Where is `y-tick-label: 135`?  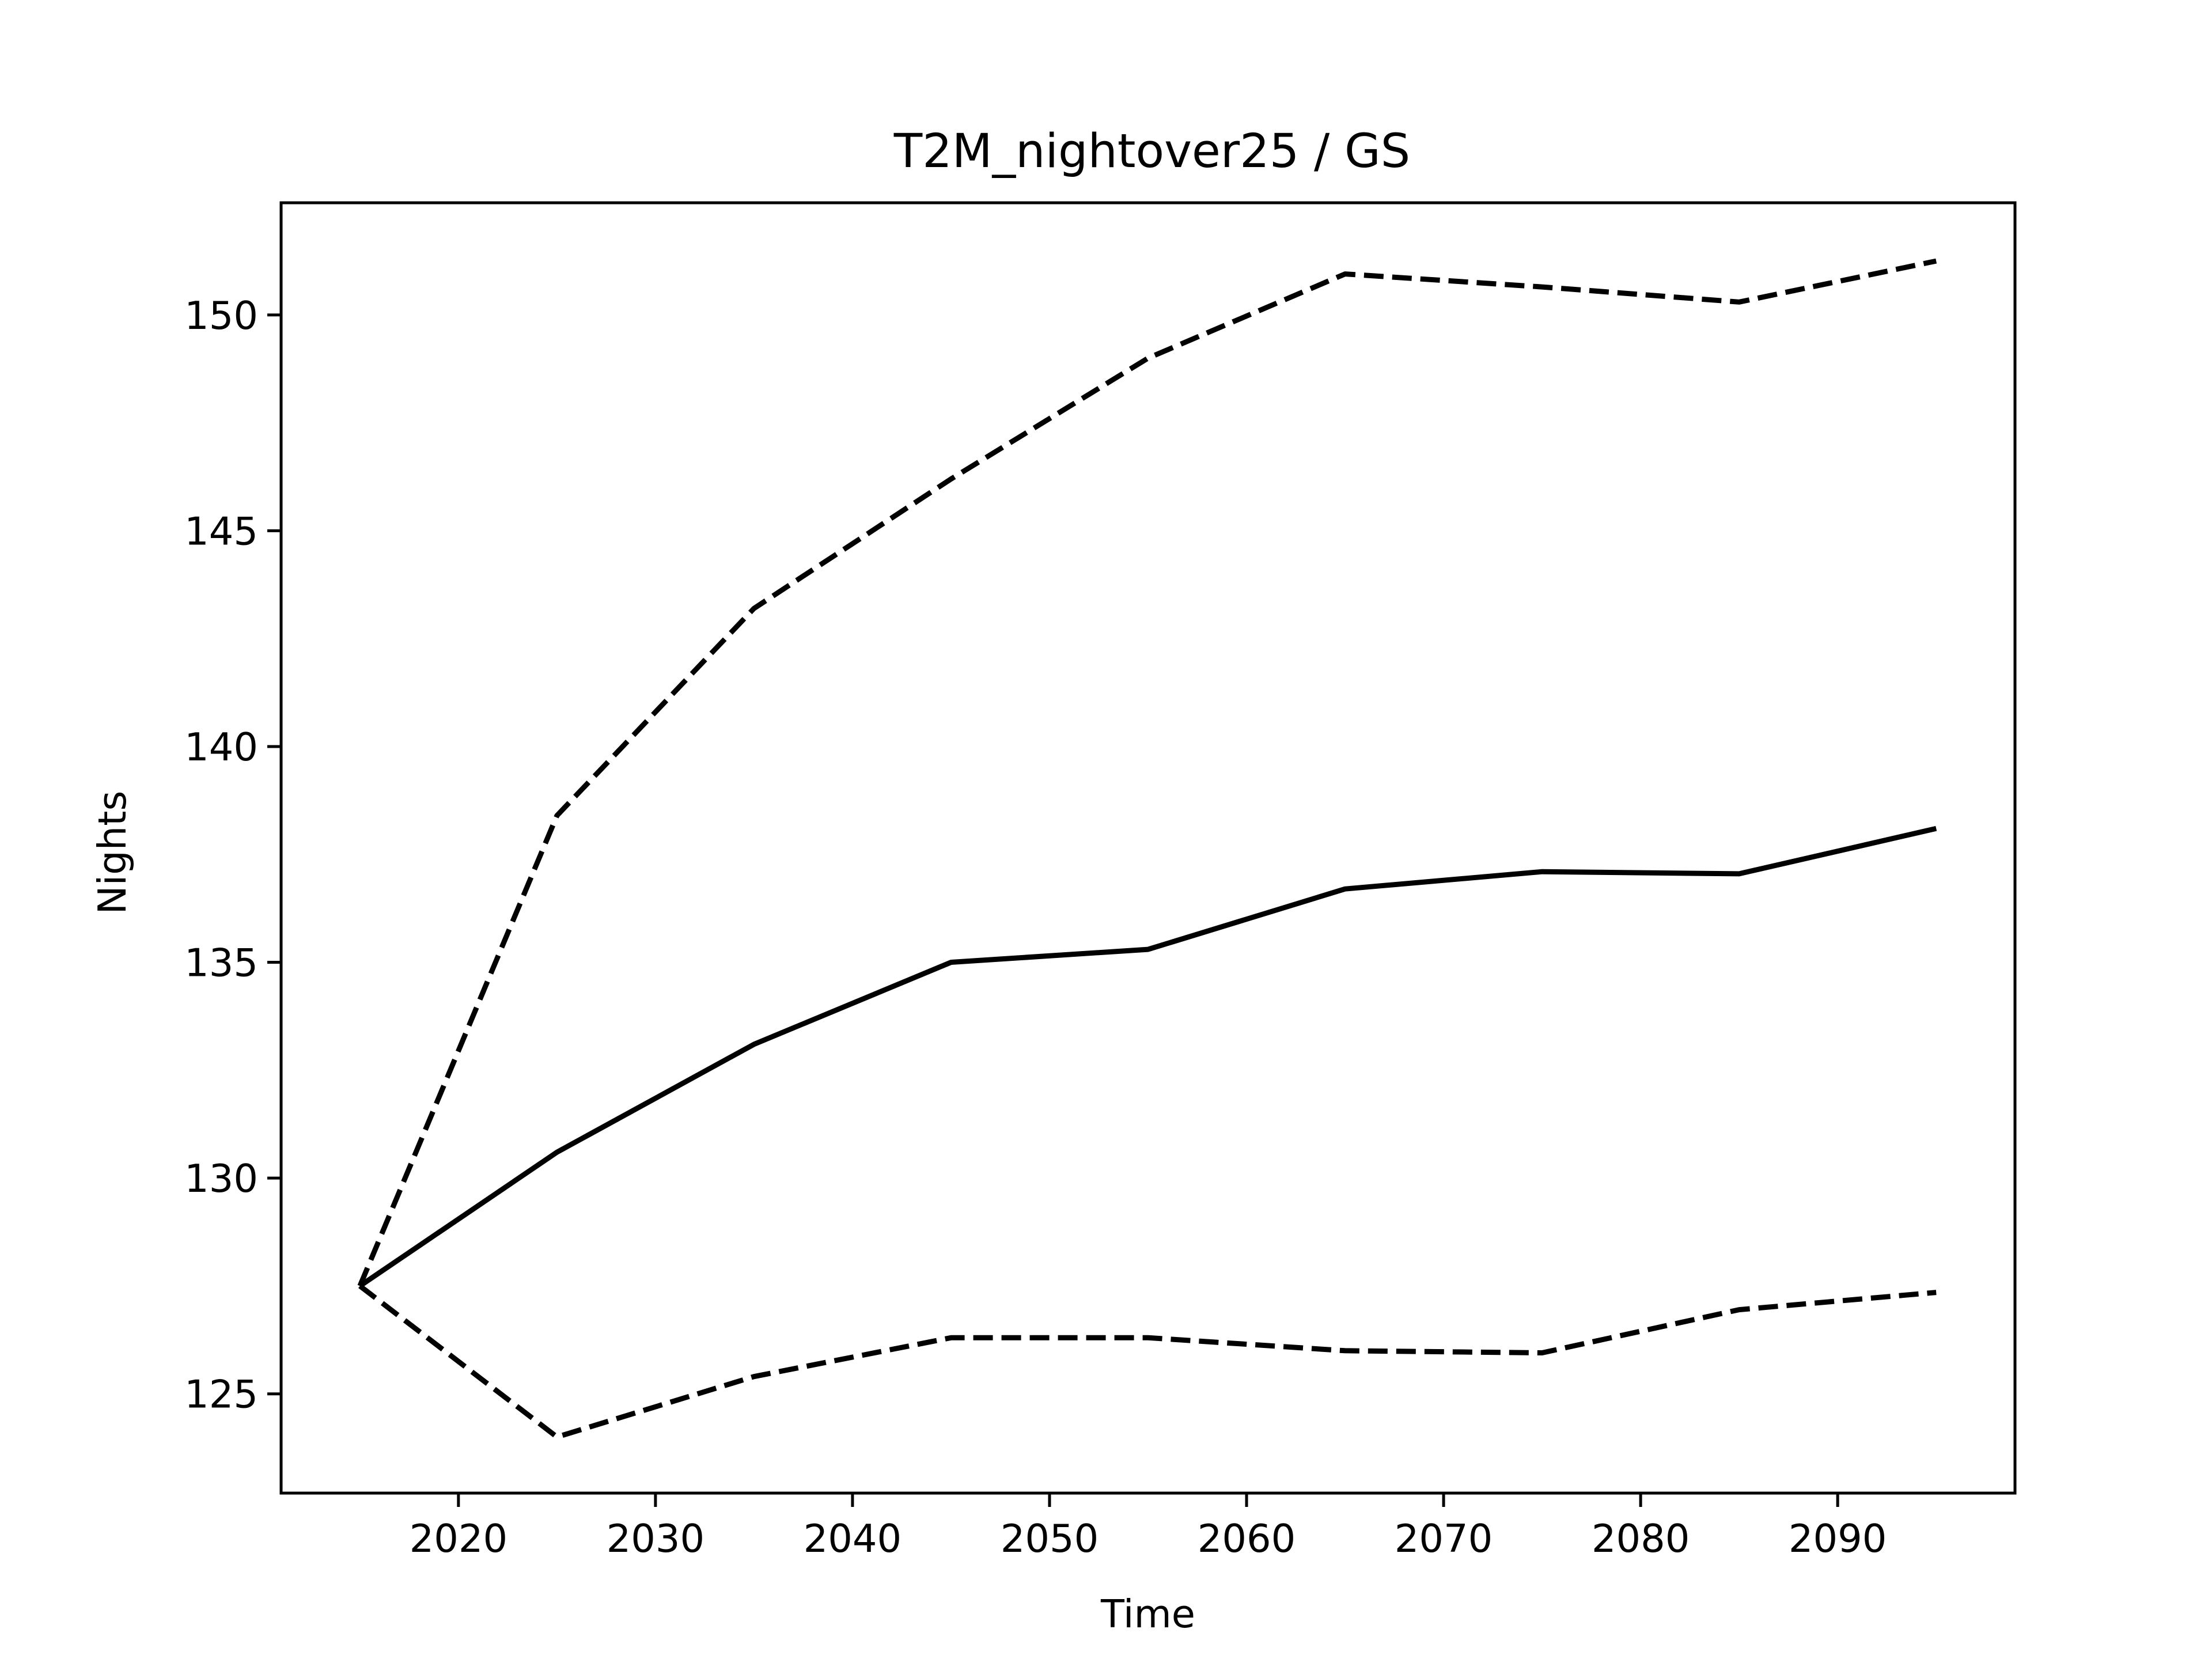
y-tick-label: 135 is located at coordinates (221, 963).